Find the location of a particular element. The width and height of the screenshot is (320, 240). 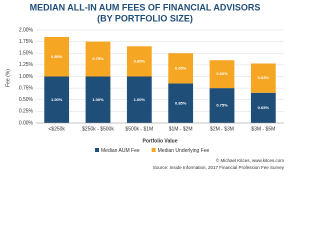

y-tick-label: 2.00% is located at coordinates (26, 30).